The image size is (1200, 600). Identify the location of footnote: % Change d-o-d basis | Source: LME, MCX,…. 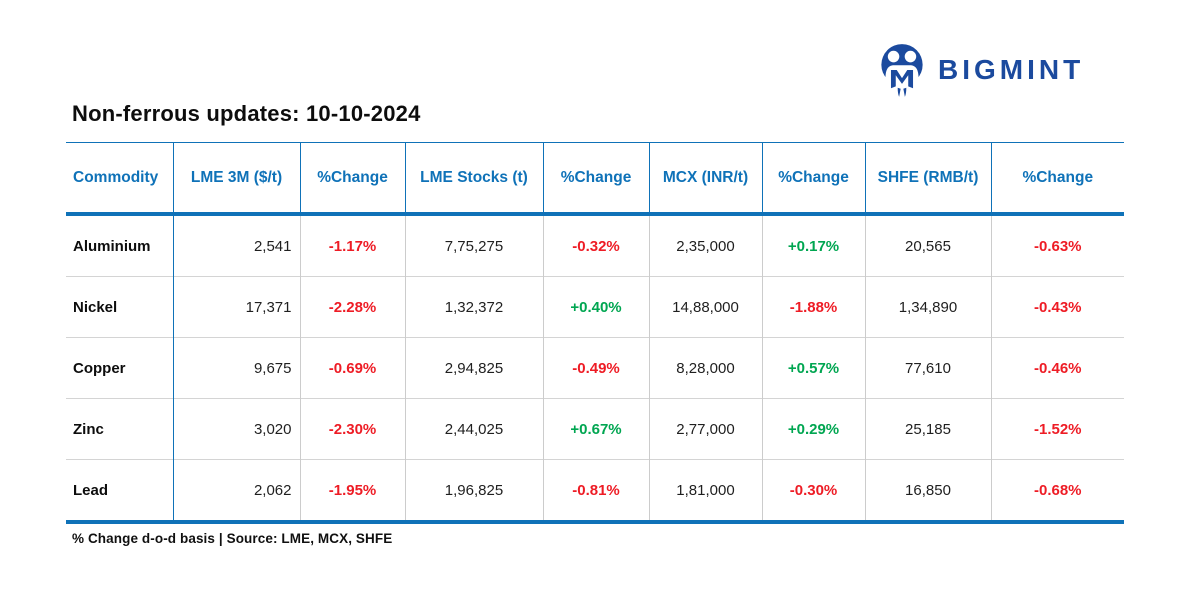
(232, 538).